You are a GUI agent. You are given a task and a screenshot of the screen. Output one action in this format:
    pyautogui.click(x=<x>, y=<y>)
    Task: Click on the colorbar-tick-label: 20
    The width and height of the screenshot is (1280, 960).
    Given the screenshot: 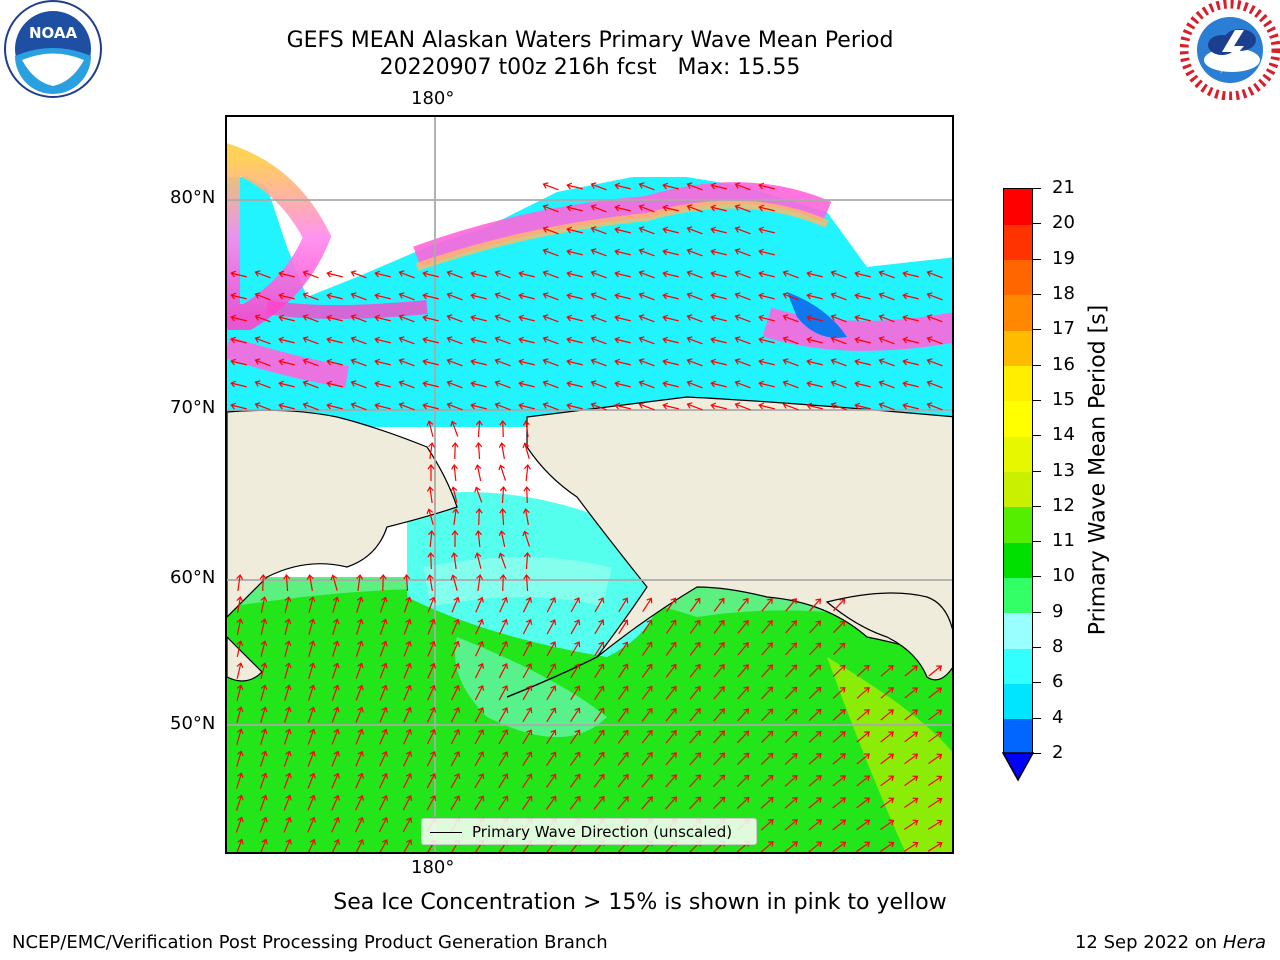 What is the action you would take?
    pyautogui.click(x=1063, y=223)
    